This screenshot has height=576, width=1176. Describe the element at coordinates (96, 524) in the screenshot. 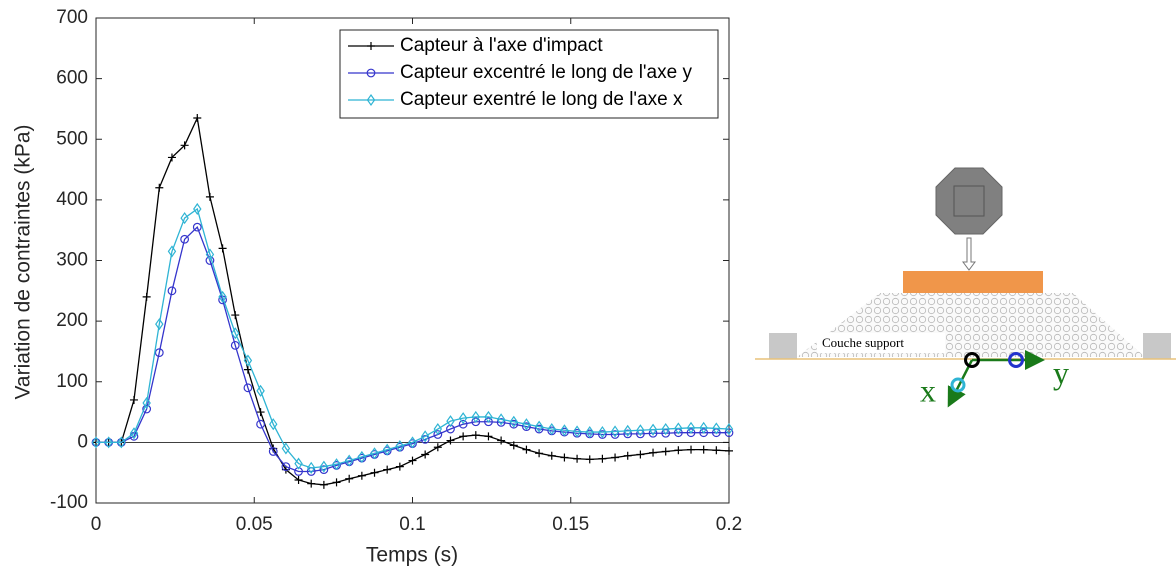

I see `x-tick-label: 0` at that location.